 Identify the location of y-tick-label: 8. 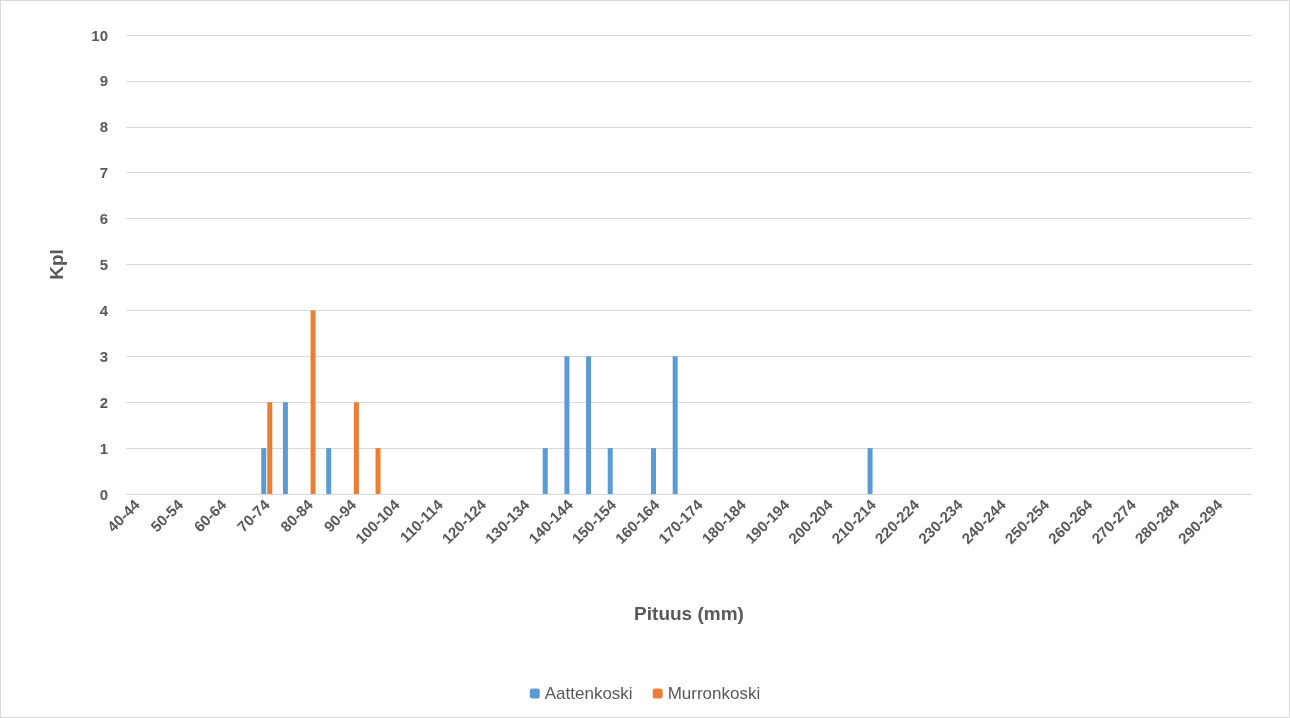
(103, 127).